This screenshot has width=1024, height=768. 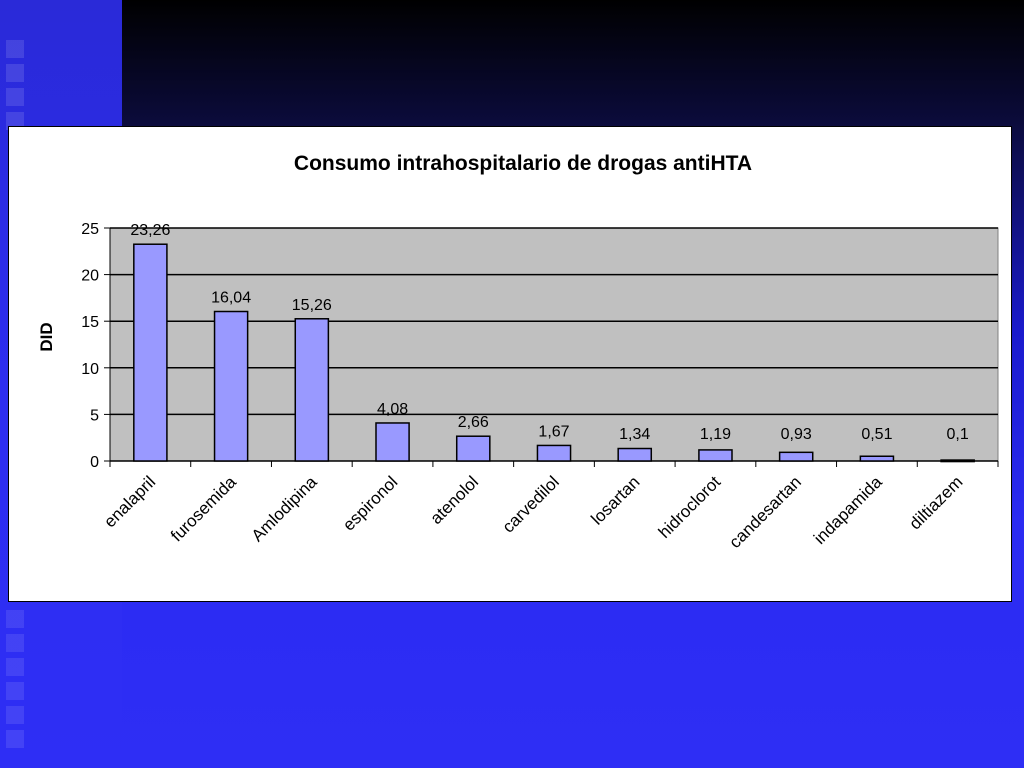 What do you see at coordinates (473, 448) in the screenshot?
I see `bar-atenolol` at bounding box center [473, 448].